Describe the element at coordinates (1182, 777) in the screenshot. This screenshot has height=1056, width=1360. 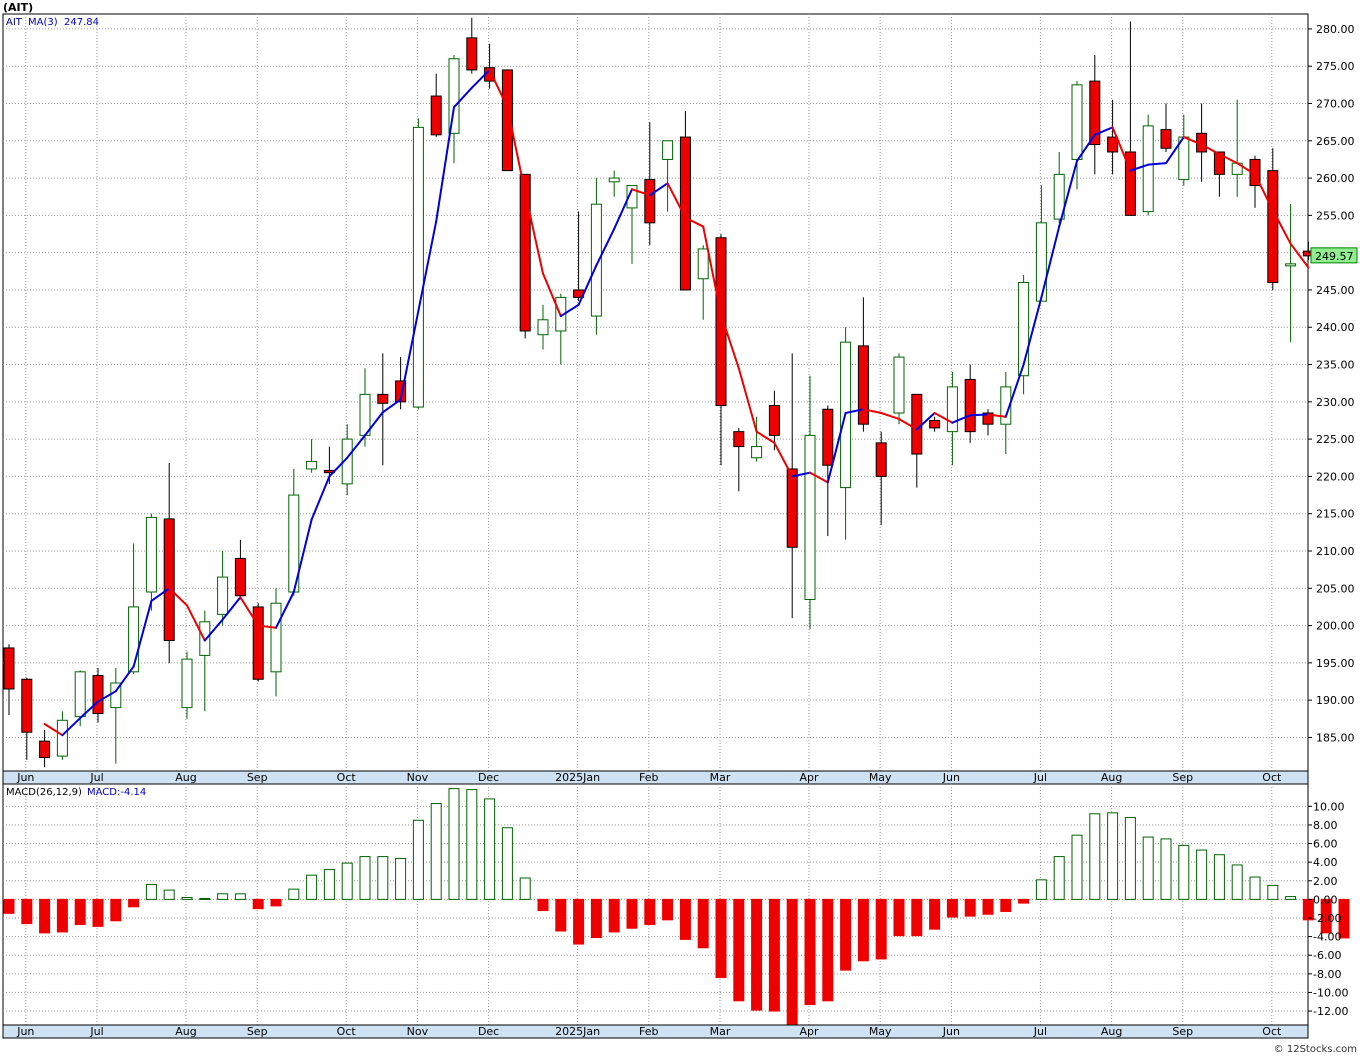
I see `x-tick-label: Sep` at that location.